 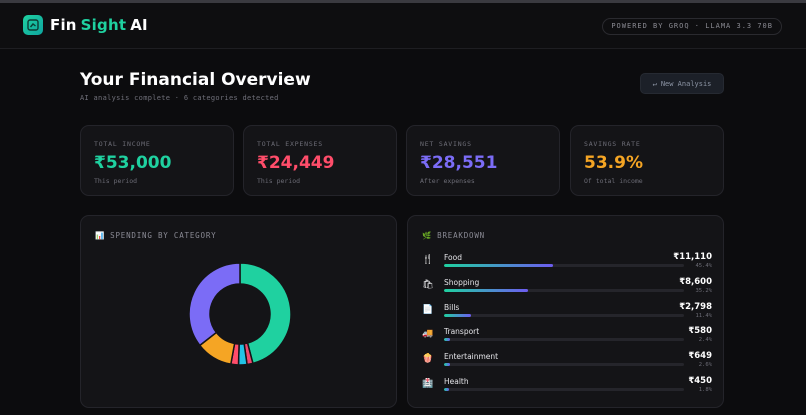 I want to click on donut-slice-shopping, so click(x=214, y=304).